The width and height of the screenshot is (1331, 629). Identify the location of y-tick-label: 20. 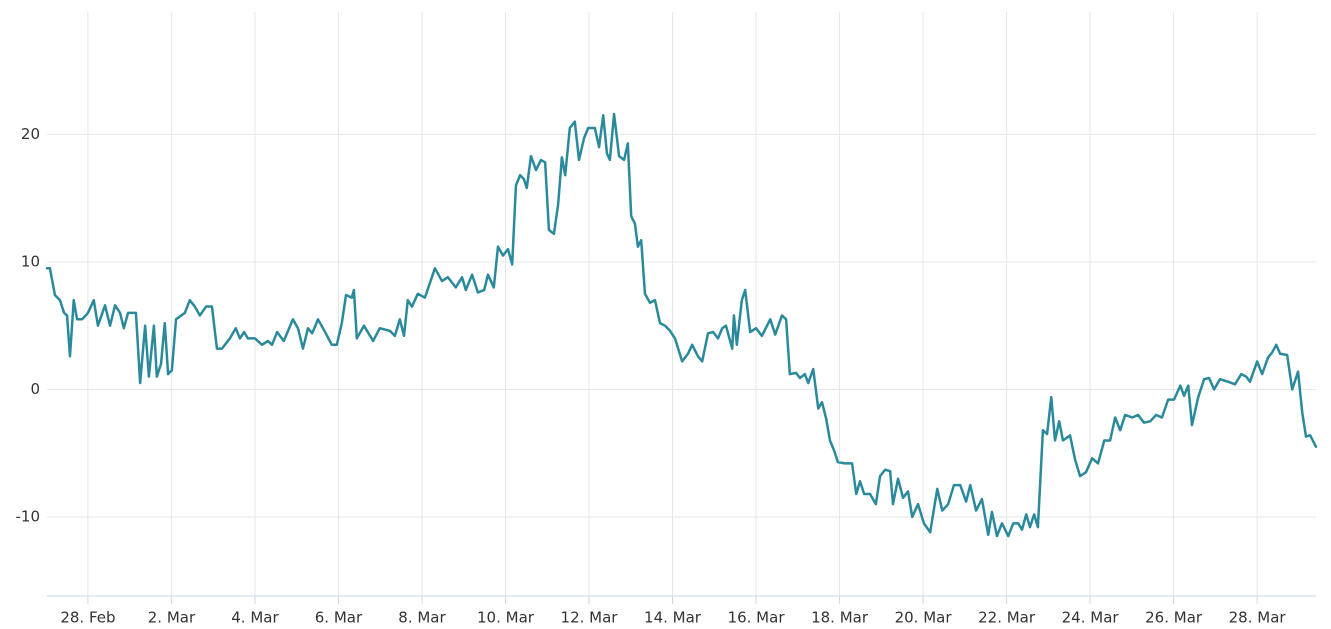
(30, 134).